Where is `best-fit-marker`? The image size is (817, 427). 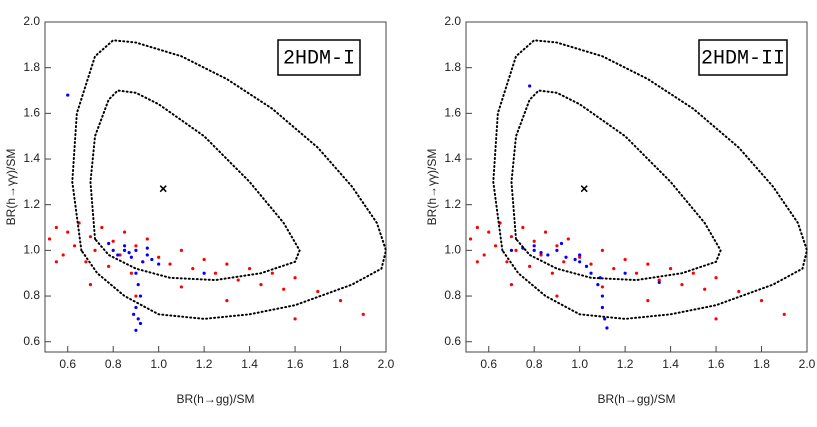 best-fit-marker is located at coordinates (163, 189).